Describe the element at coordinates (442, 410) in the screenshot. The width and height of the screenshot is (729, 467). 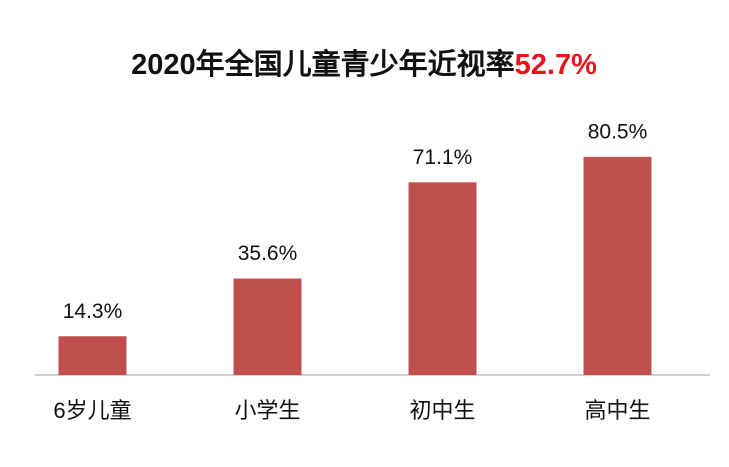
I see `x-tick-label: 初中生` at that location.